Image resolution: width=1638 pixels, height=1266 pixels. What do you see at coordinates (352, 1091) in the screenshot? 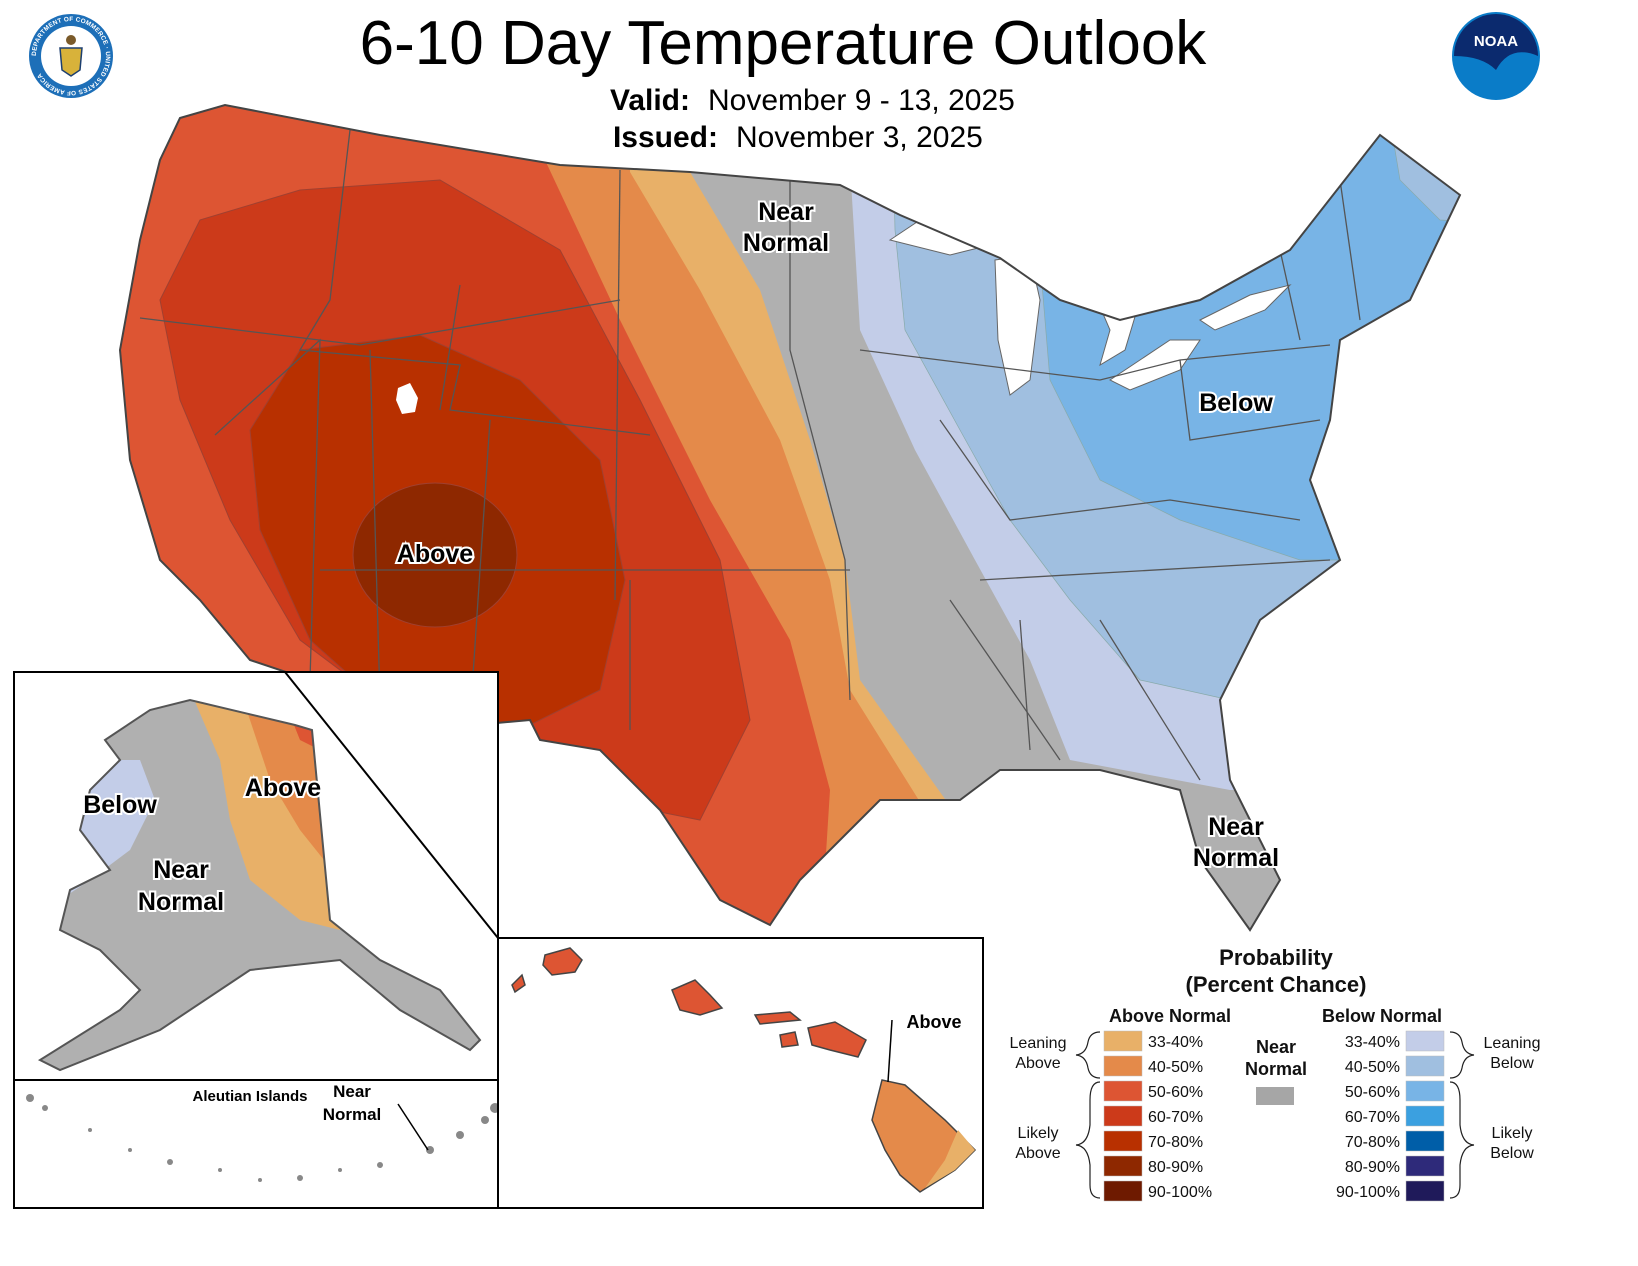
I see `aleutian-near-label: Near` at bounding box center [352, 1091].